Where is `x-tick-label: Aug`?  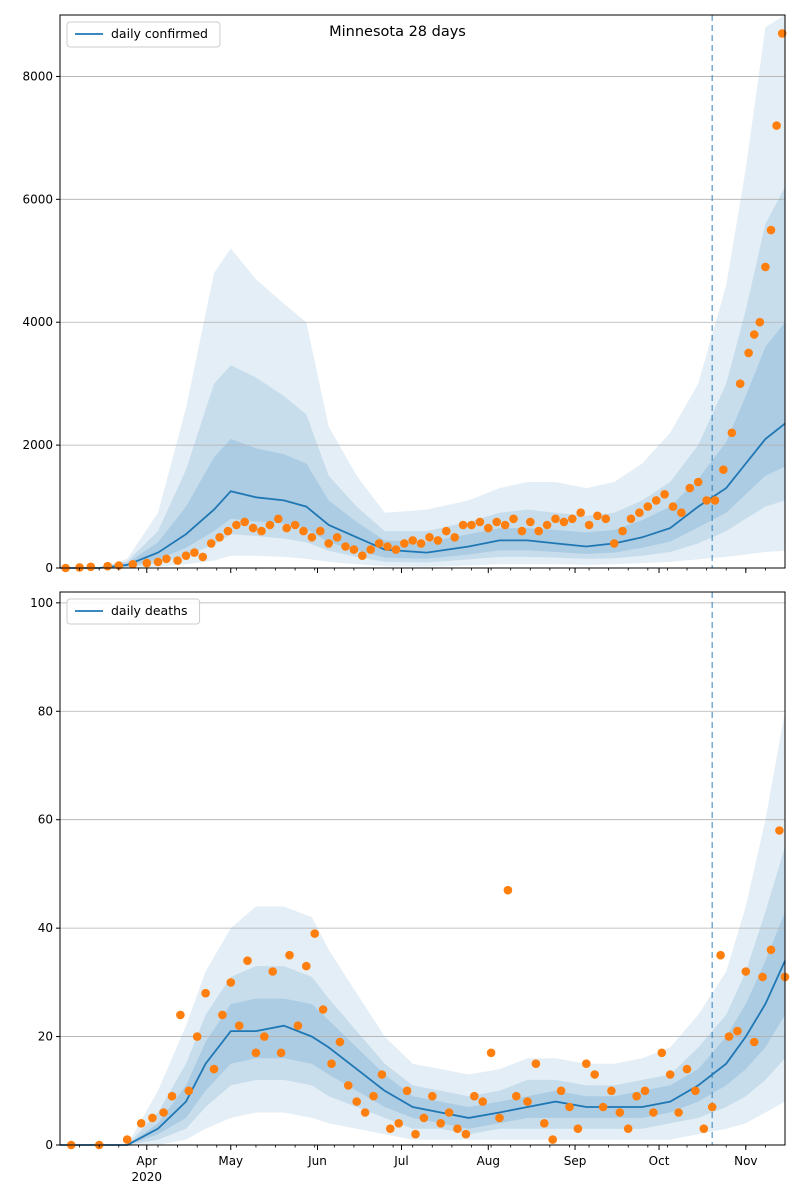 x-tick-label: Aug is located at coordinates (488, 1161).